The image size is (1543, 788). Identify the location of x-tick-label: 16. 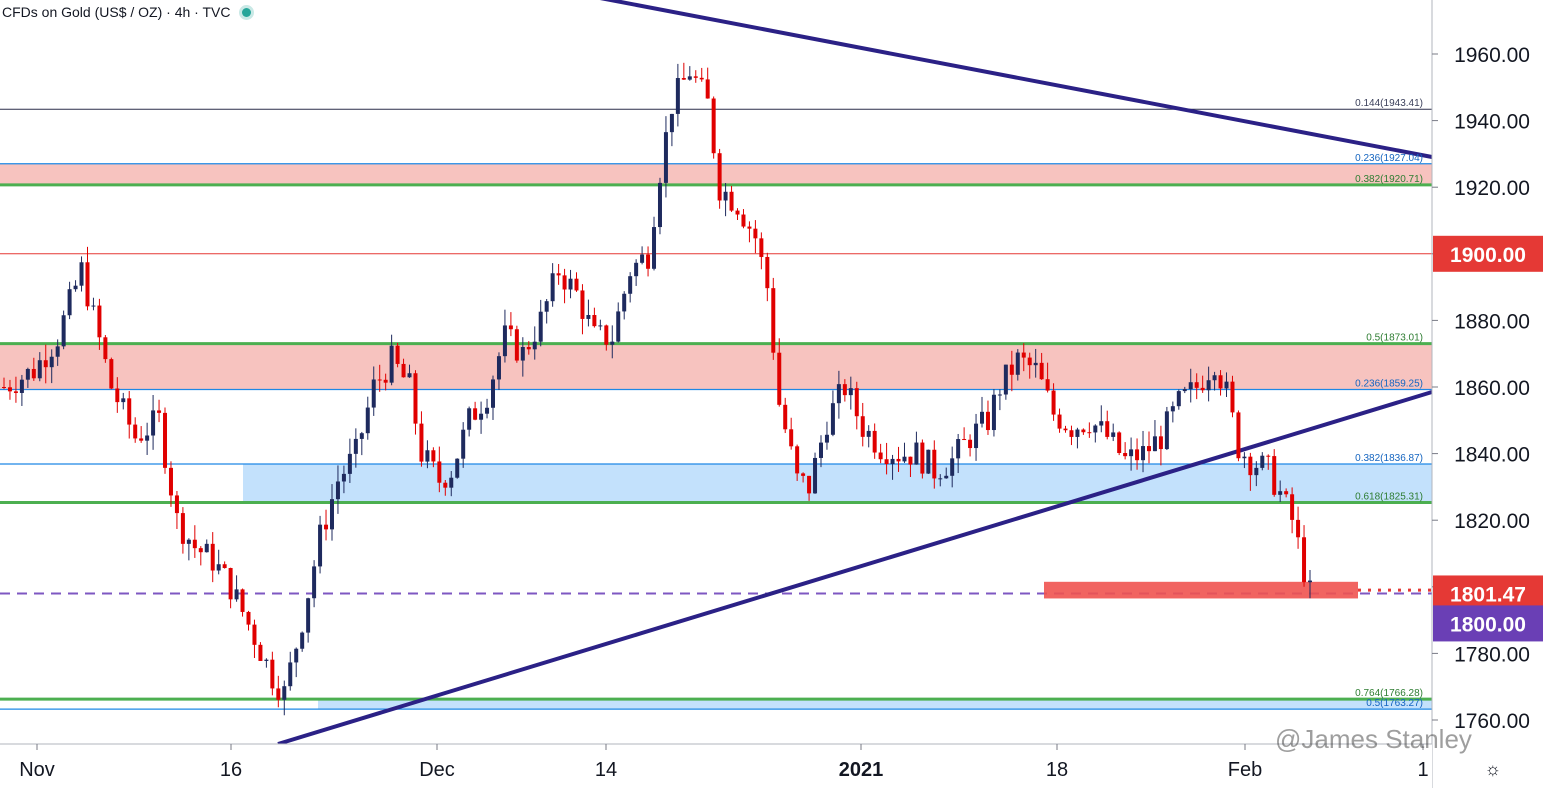
(231, 770).